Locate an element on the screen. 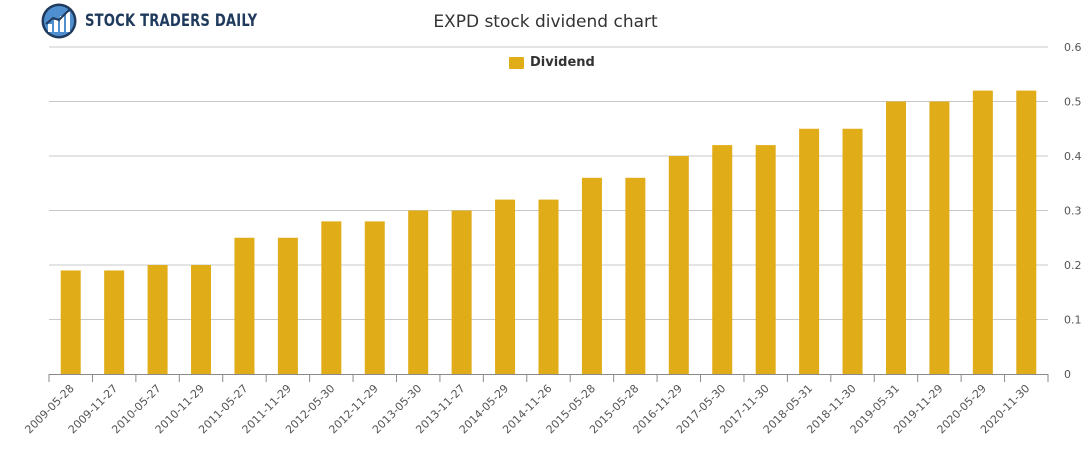 This screenshot has height=450, width=1091. y-axis-ticks: 0 0.1 0.2 0.3 0.4 0.5 0.6 is located at coordinates (1073, 211).